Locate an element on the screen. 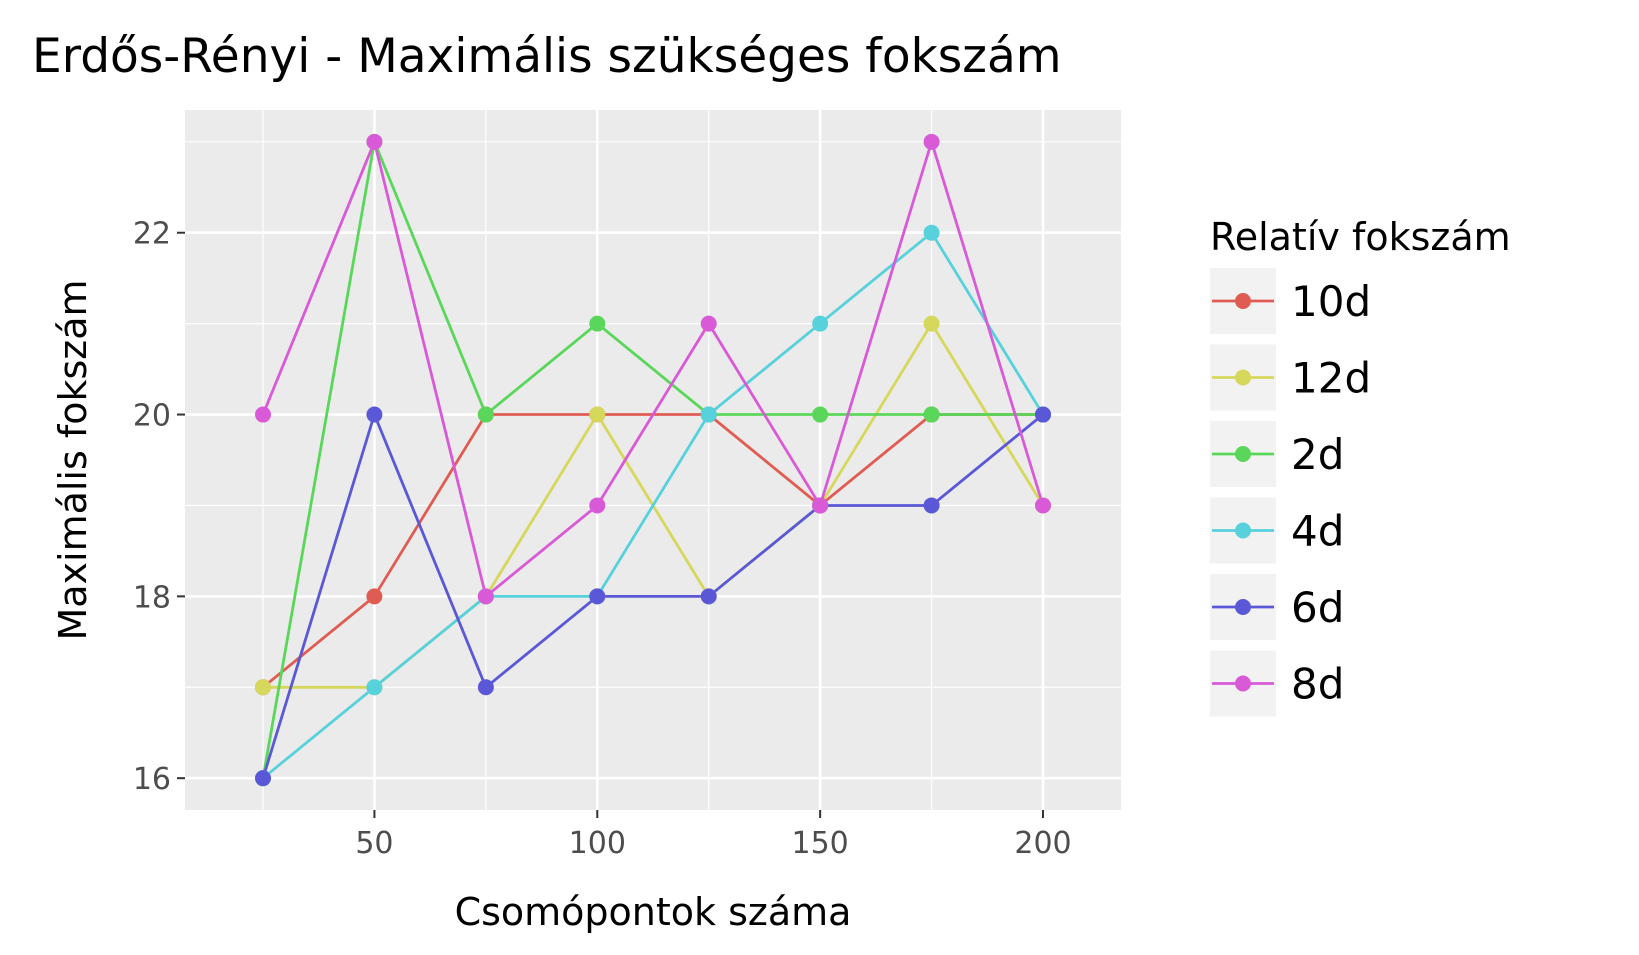  legend-label-8d: 8d is located at coordinates (1317, 684).